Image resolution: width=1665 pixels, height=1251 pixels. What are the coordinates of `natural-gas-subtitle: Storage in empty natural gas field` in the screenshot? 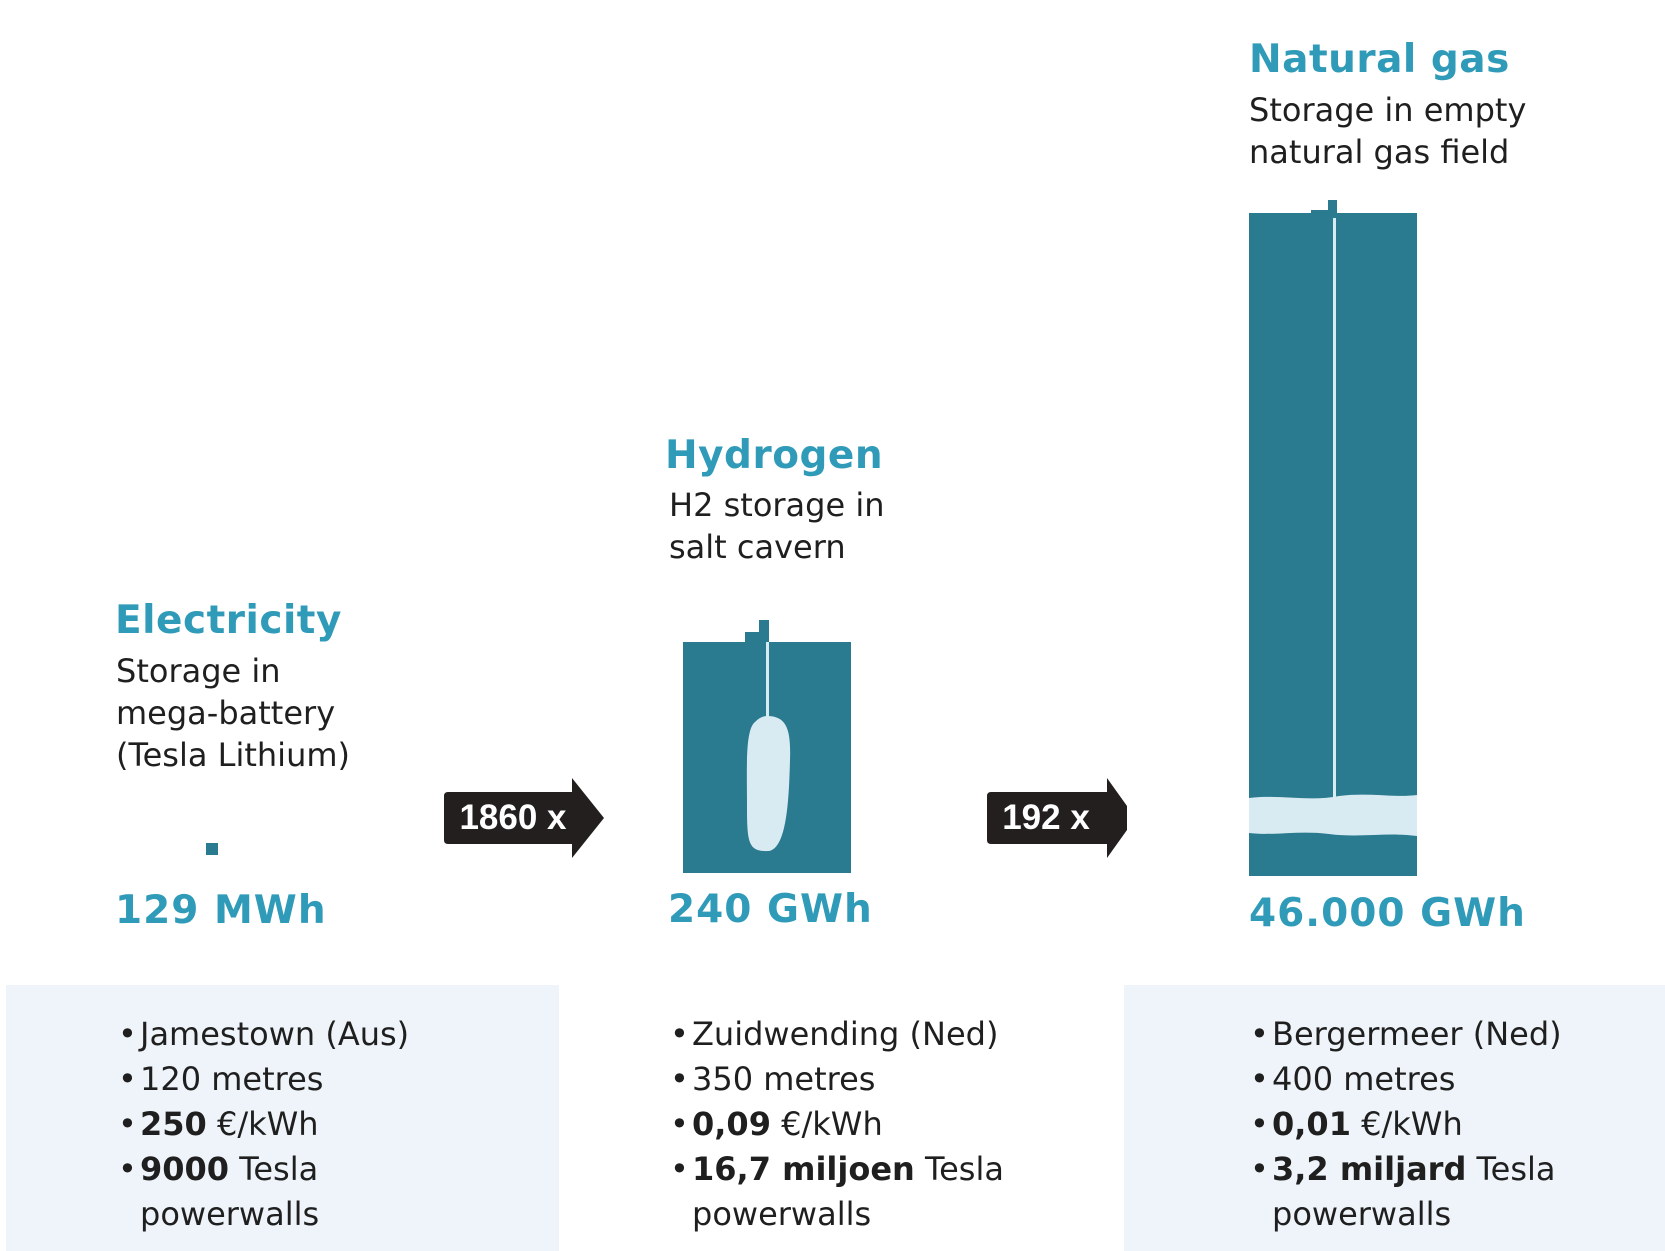 It's located at (1387, 131).